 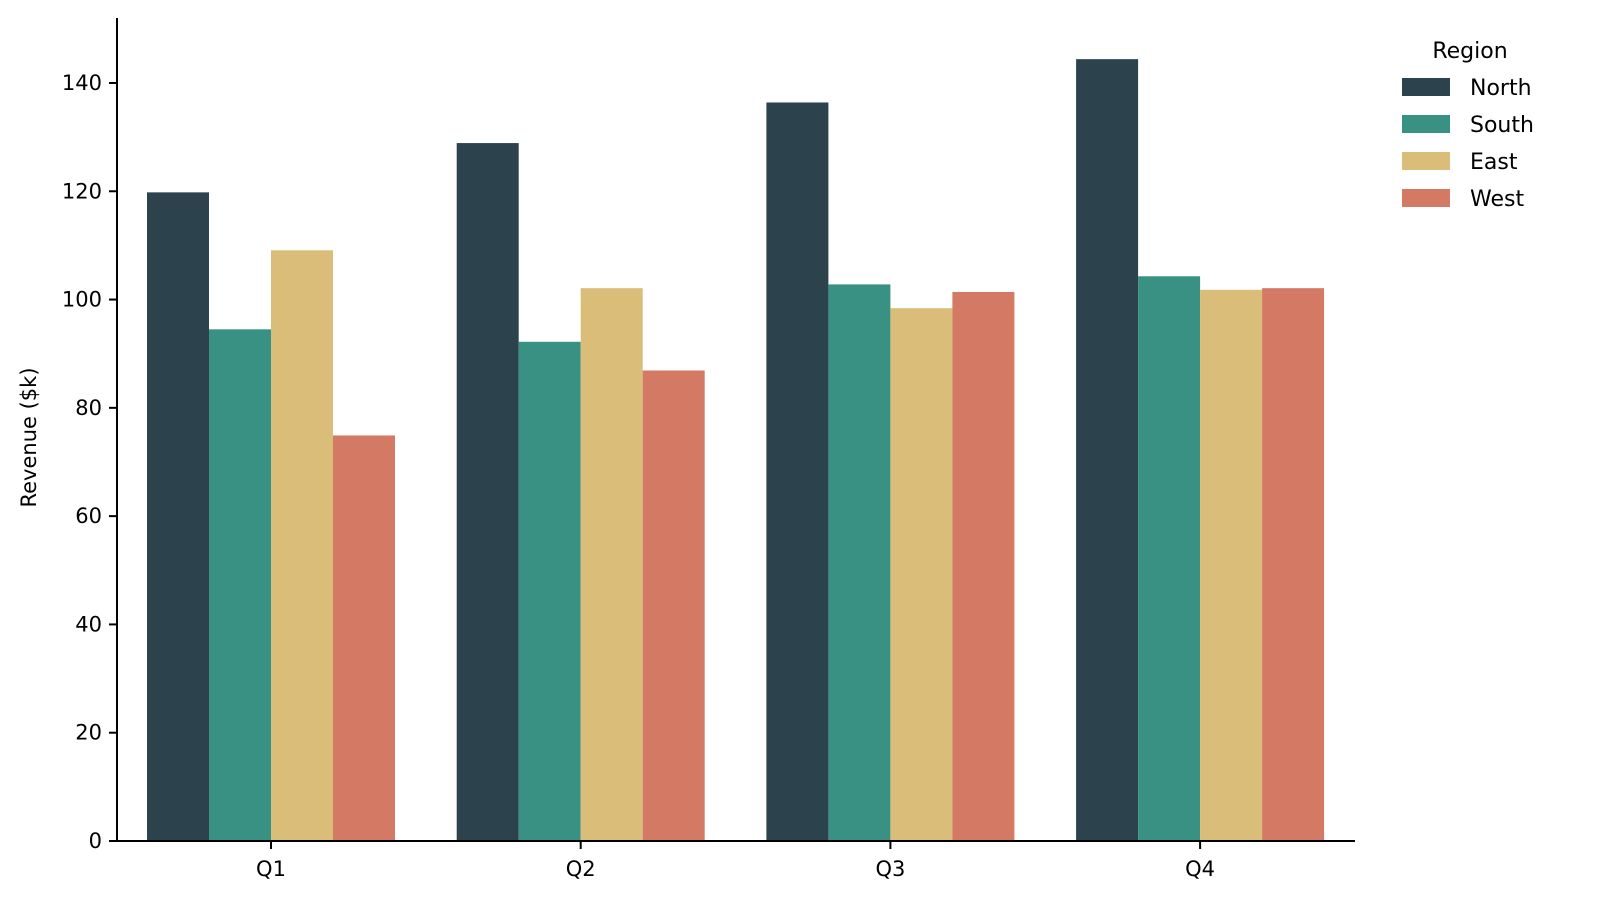 I want to click on x-tick-label: Q3, so click(x=890, y=869).